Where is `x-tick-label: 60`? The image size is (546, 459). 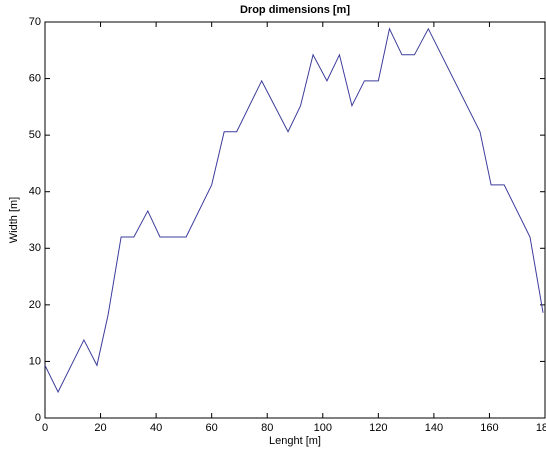
x-tick-label: 60 is located at coordinates (212, 428).